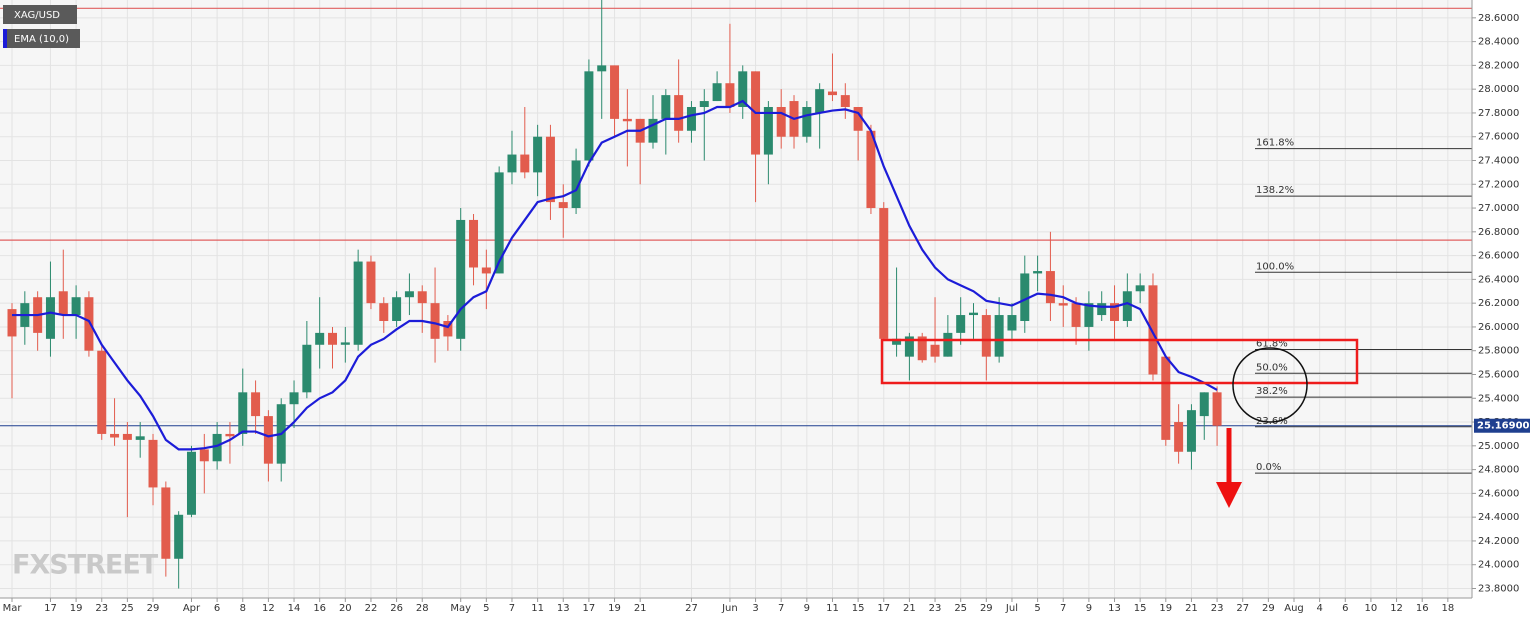 The width and height of the screenshot is (1536, 618). Describe the element at coordinates (1396, 608) in the screenshot. I see `x-tick-label: 12` at that location.